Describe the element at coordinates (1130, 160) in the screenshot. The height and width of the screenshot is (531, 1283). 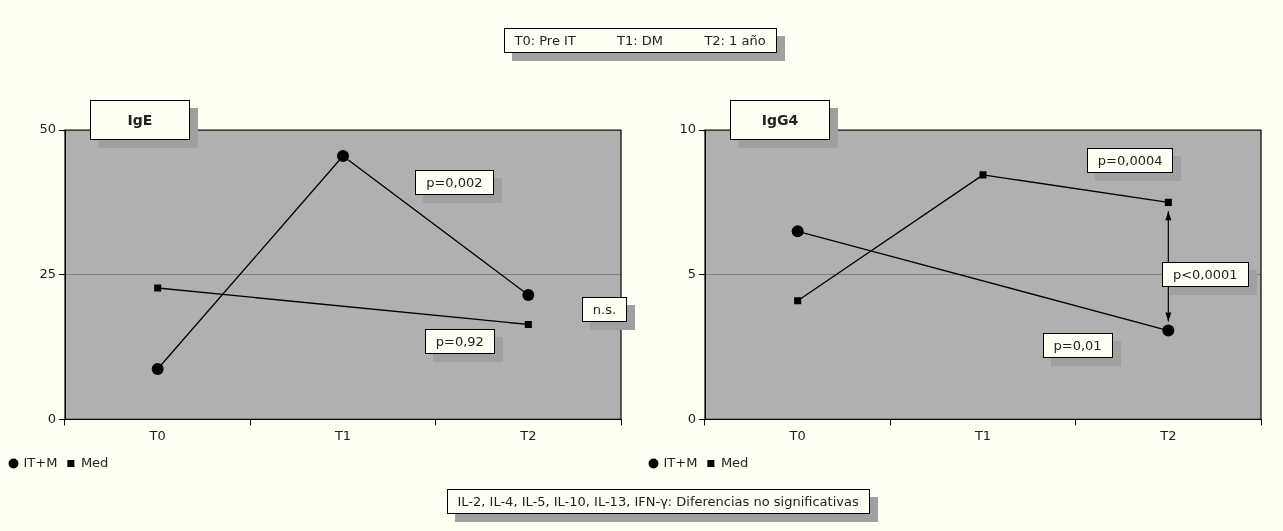
I see `annotation: p=0,0004` at that location.